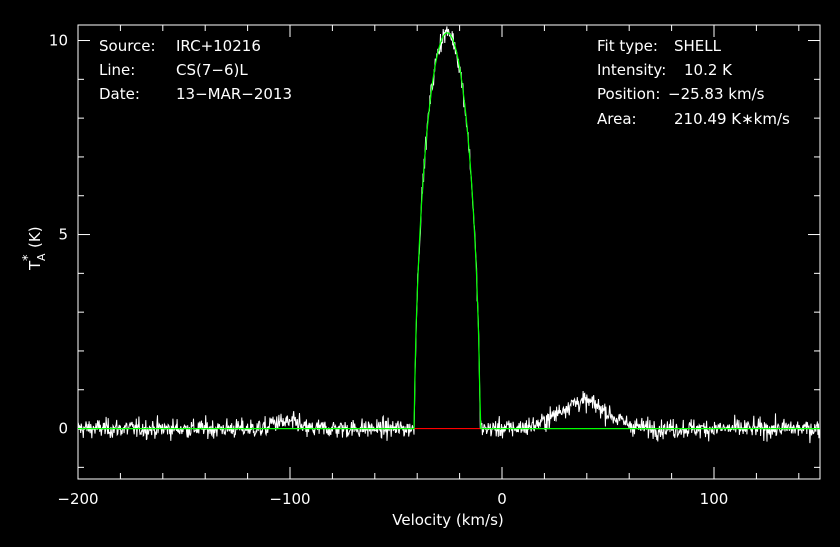 The width and height of the screenshot is (840, 547). Describe the element at coordinates (35, 265) in the screenshot. I see `y-axis-label-main: T` at that location.